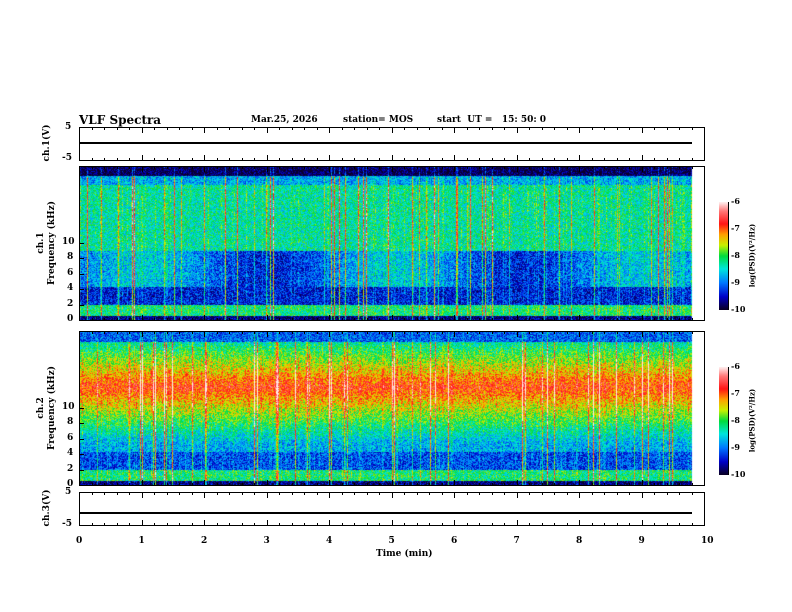 This screenshot has width=792, height=612. I want to click on freq-tick-label: 10, so click(68, 407).